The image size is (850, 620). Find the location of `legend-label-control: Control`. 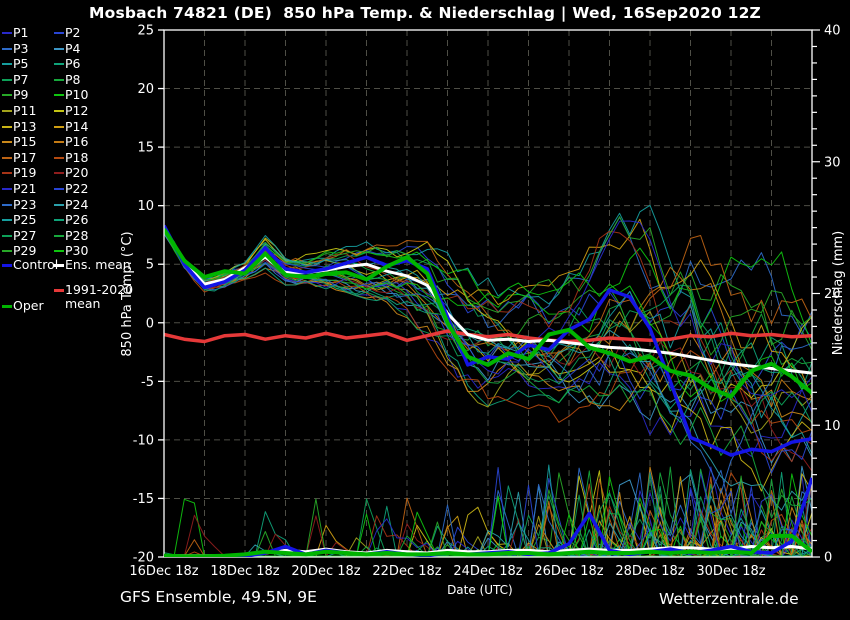

legend-label-control: Control is located at coordinates (36, 264).